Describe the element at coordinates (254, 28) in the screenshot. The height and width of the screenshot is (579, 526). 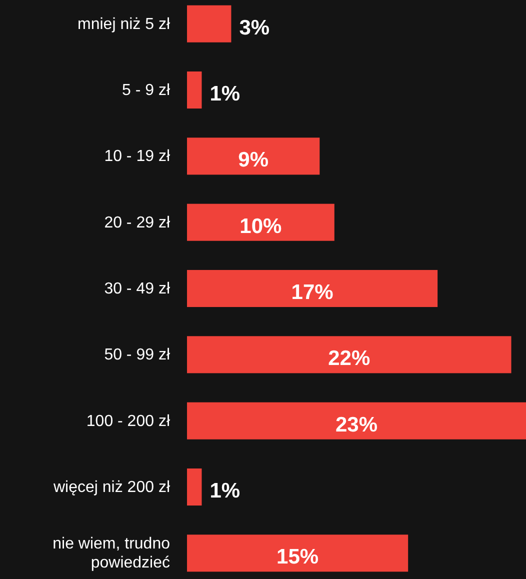
I see `data-label: 3%` at that location.